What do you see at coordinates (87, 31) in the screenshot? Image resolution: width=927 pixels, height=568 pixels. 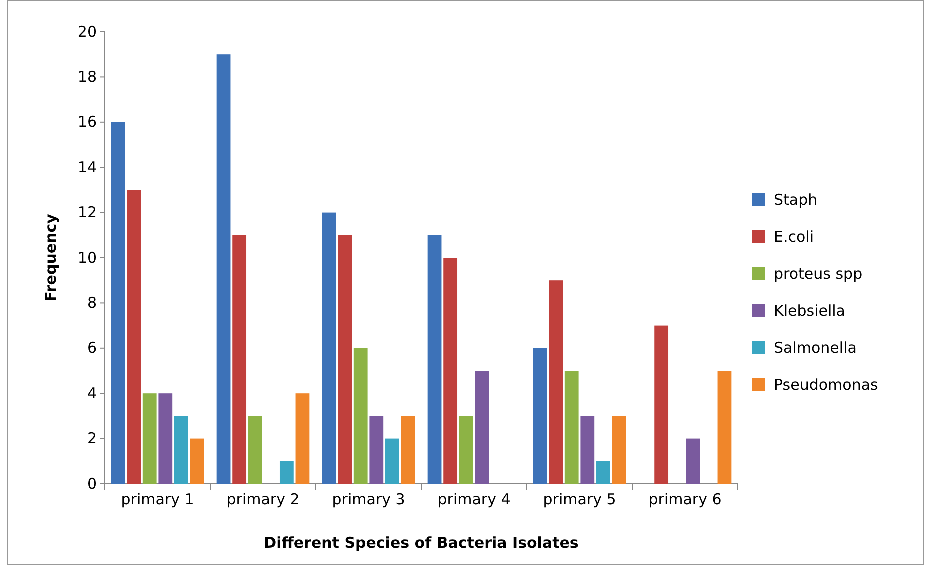 I see `y-tick-label: 20` at bounding box center [87, 31].